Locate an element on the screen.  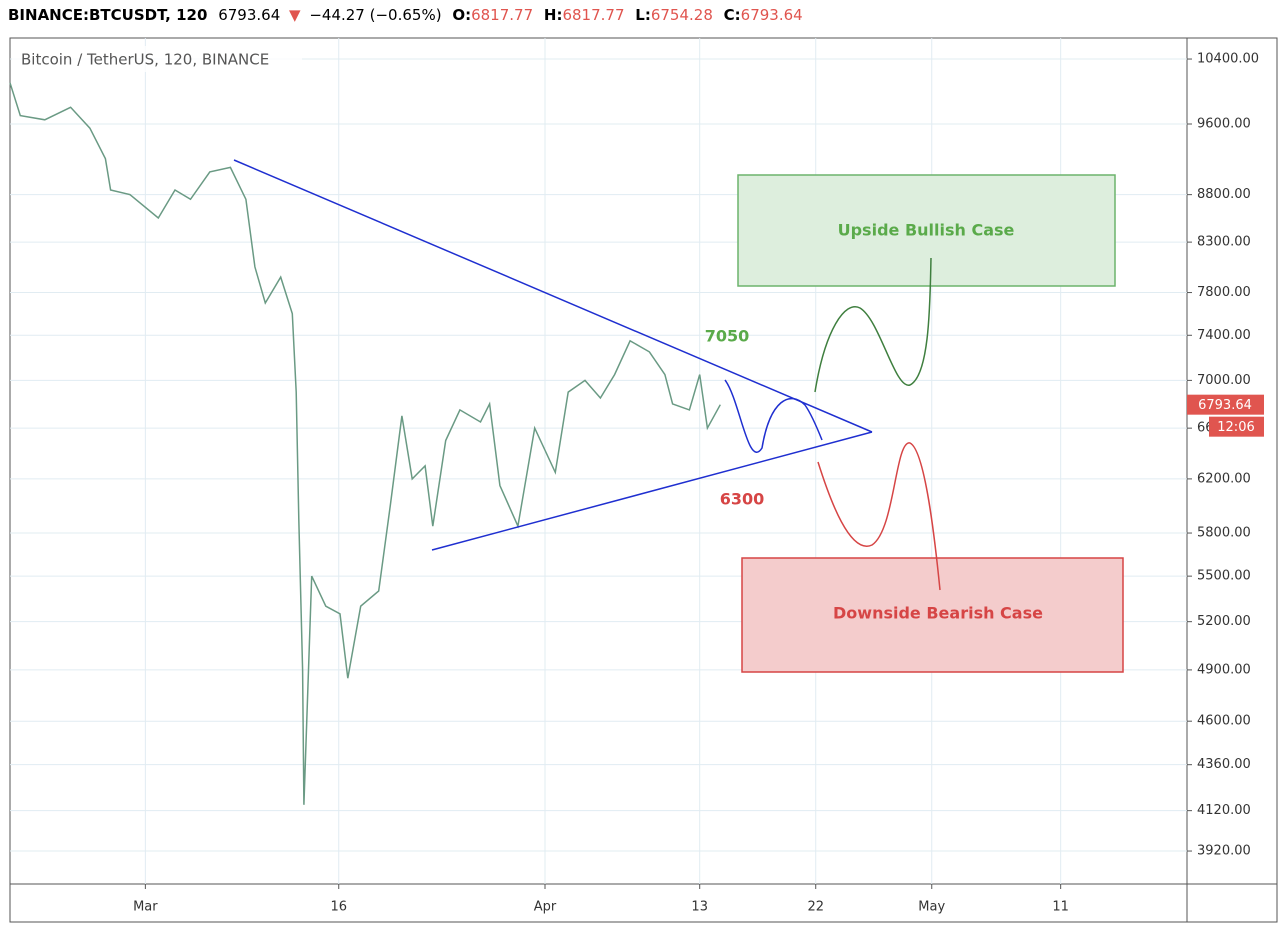
y-tick-label: 3920.00 is located at coordinates (1224, 851).